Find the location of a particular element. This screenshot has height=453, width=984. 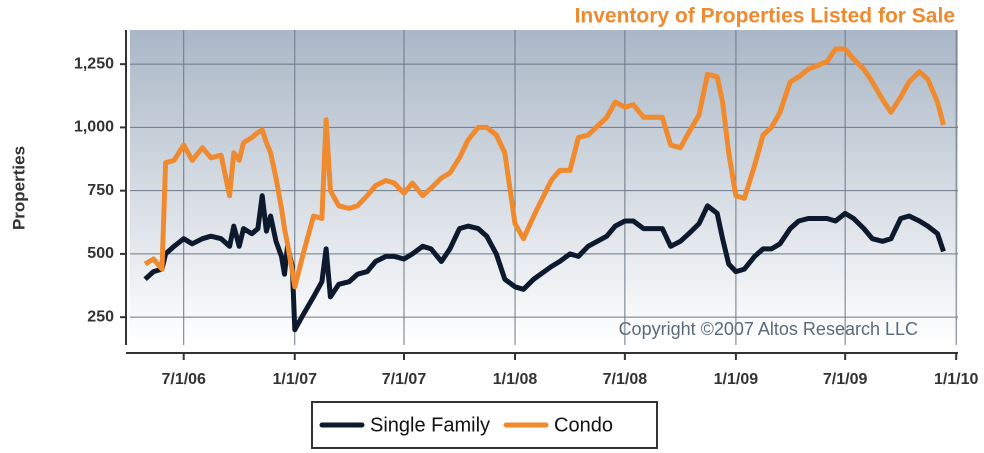

legend-label: Condo is located at coordinates (583, 425).